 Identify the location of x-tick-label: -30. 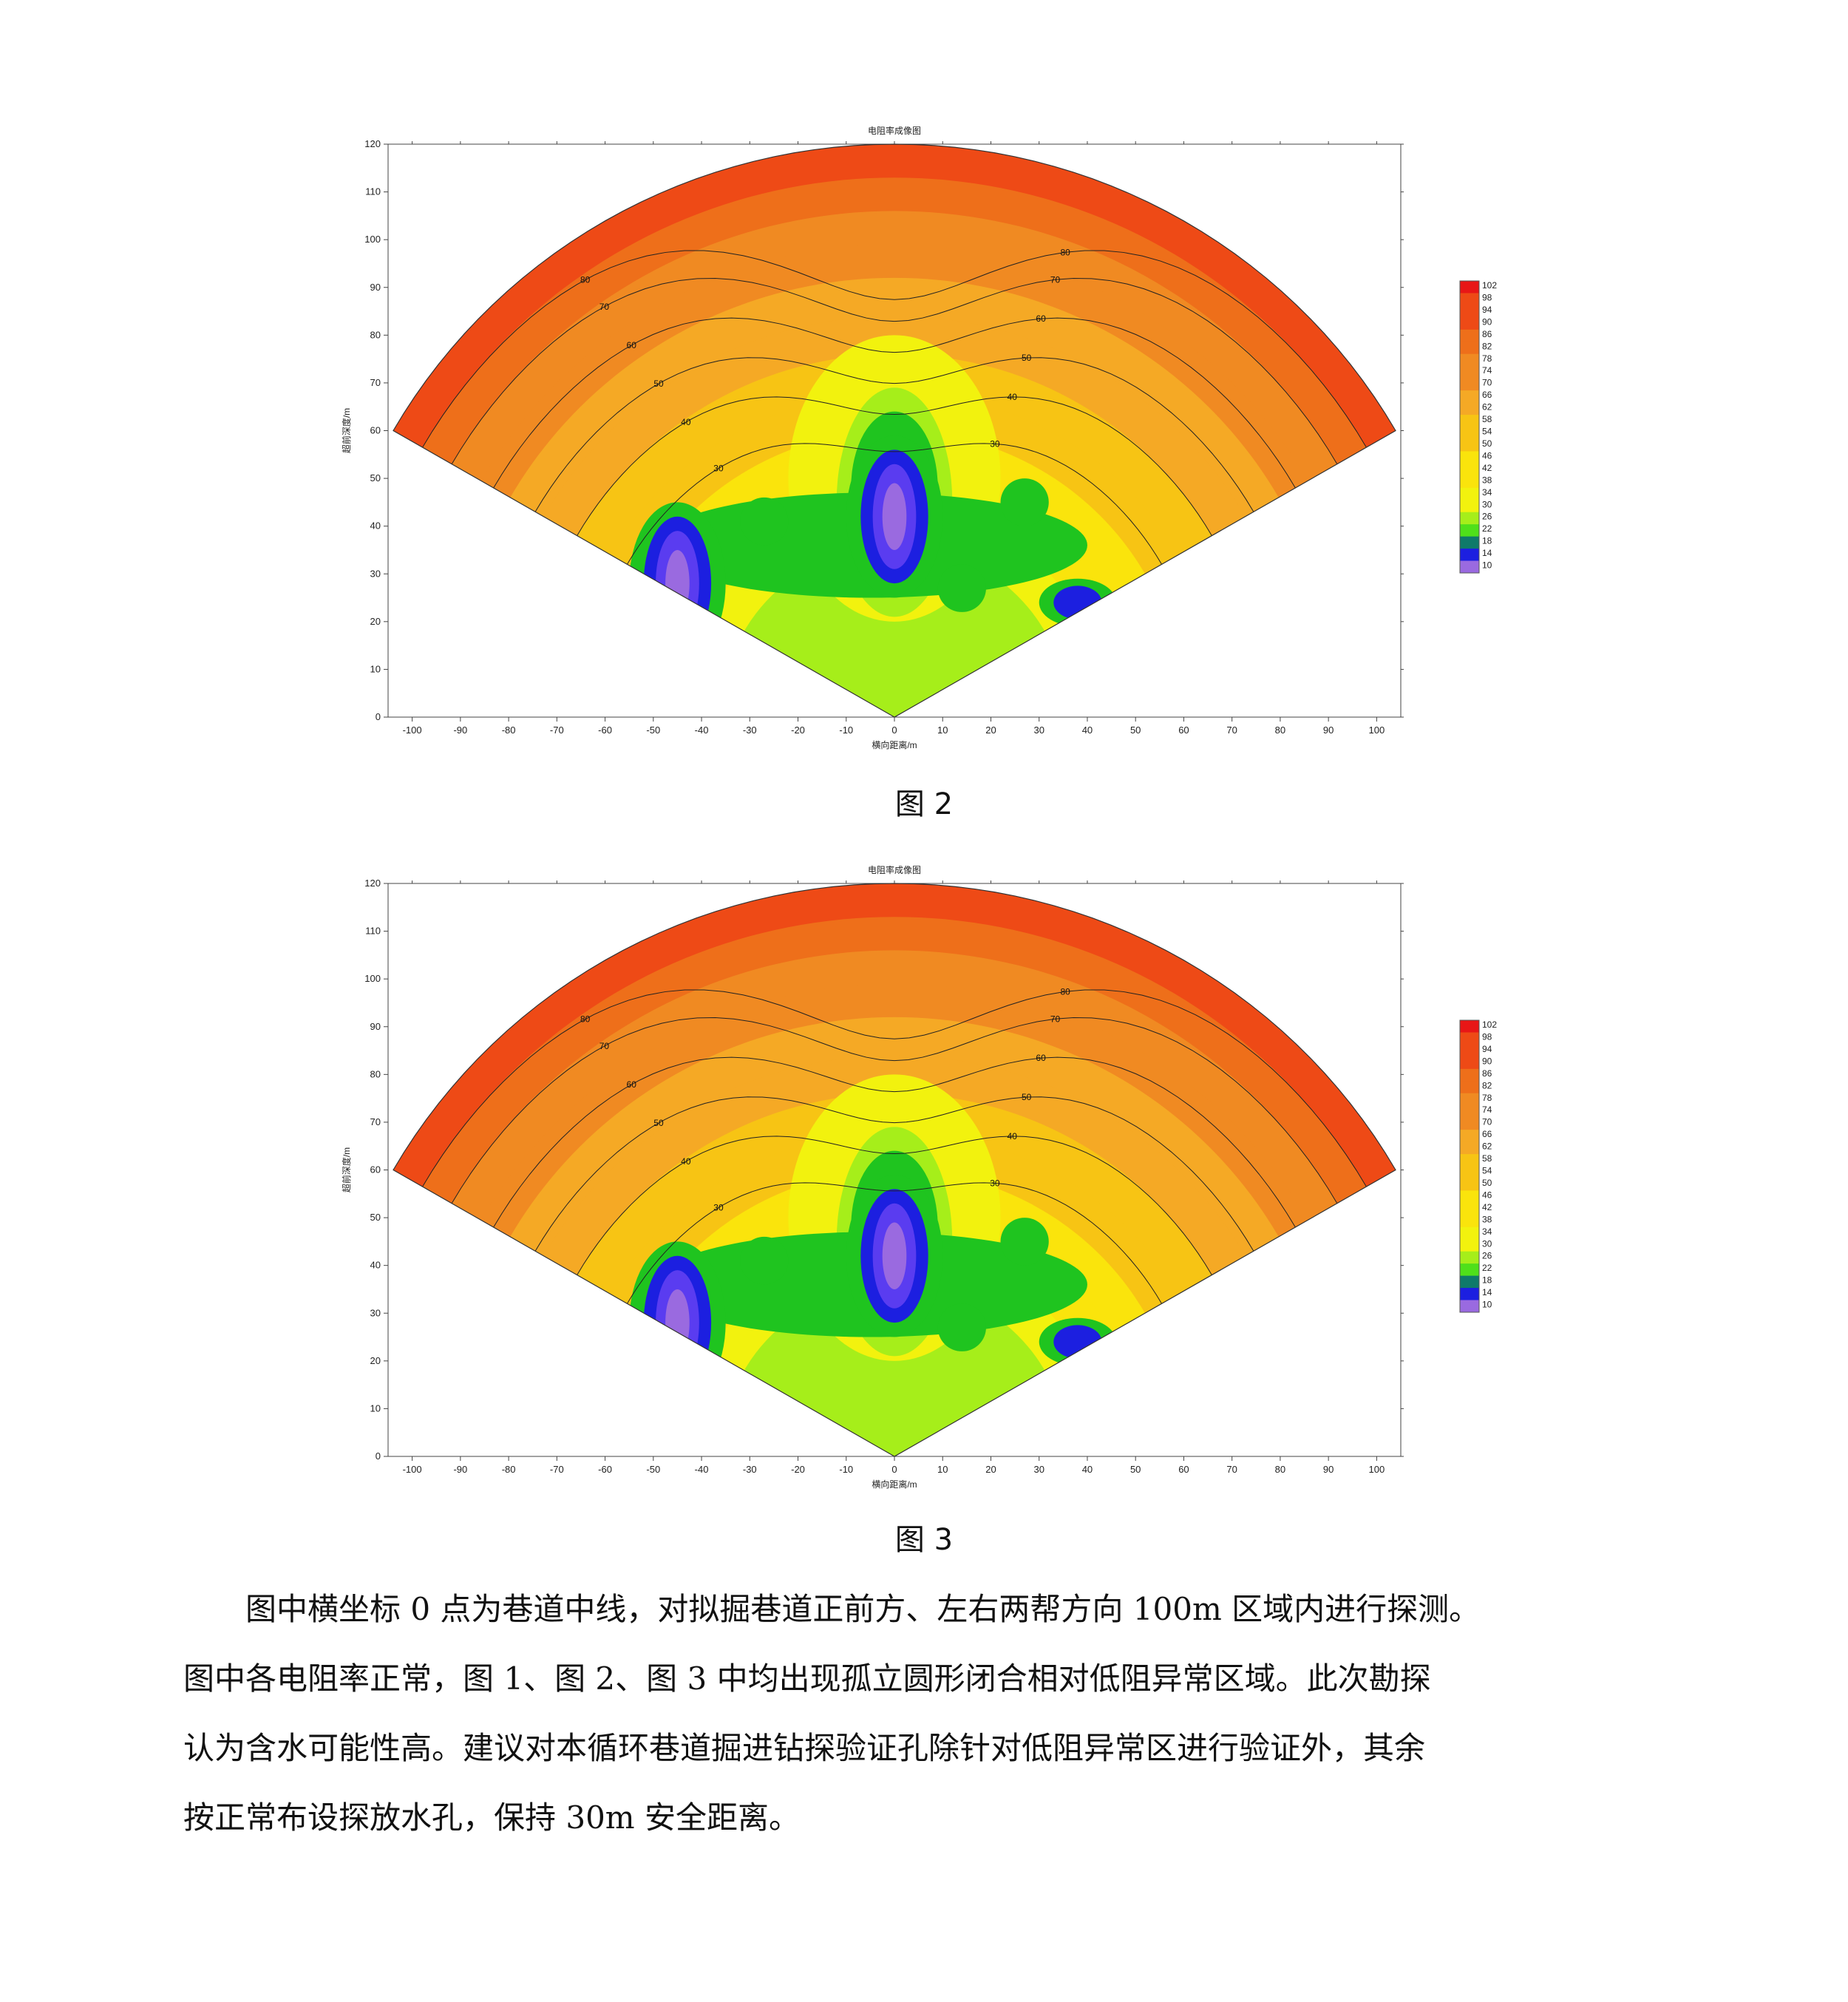
(750, 1469).